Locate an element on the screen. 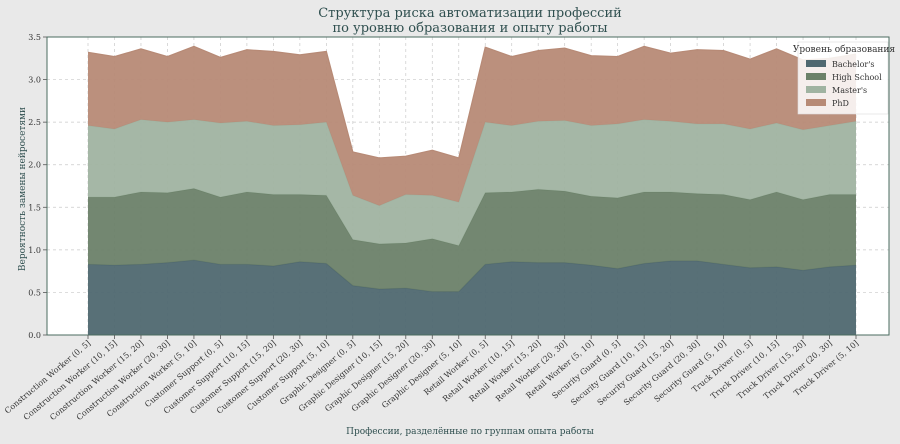 Image resolution: width=900 pixels, height=444 pixels. y-tick-label: 2.0 is located at coordinates (34, 165).